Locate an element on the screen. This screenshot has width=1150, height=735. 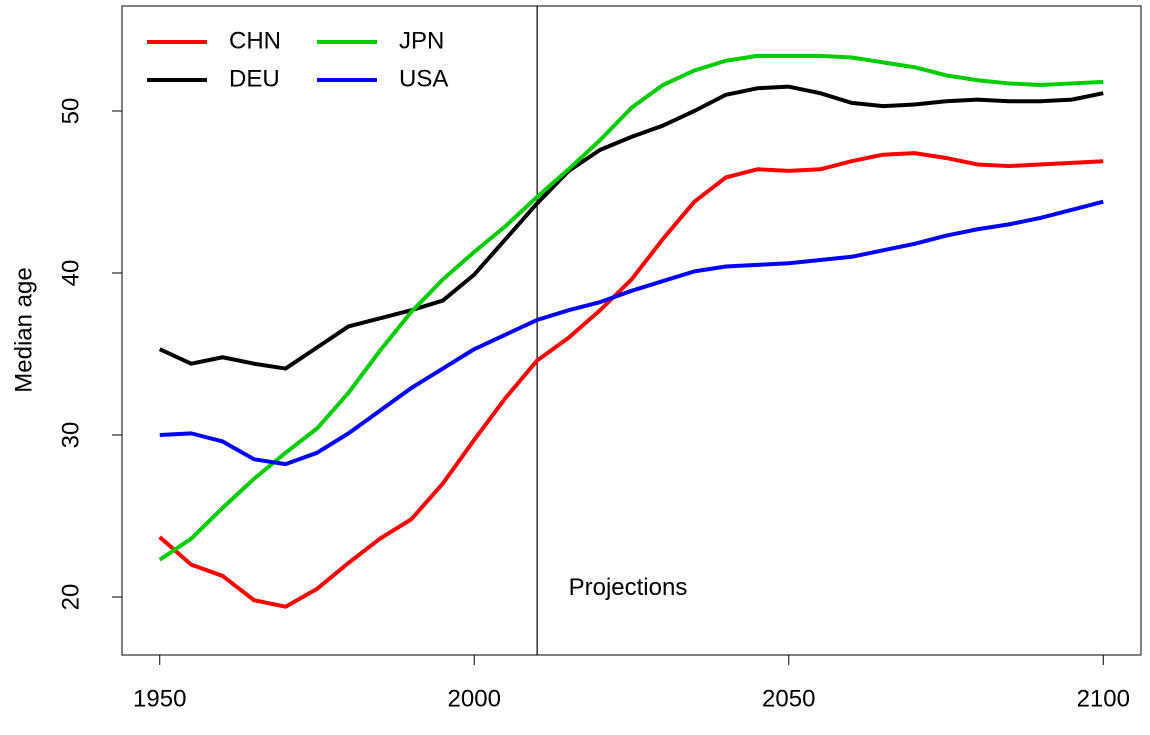
y-tick-label: 40 is located at coordinates (70, 273).